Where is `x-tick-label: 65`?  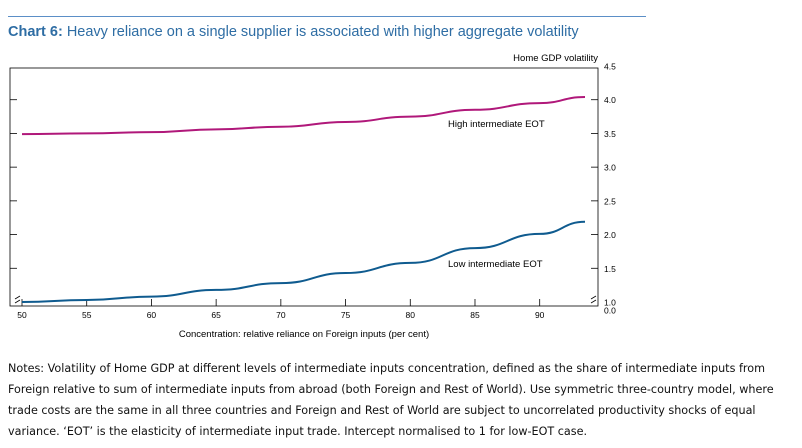 x-tick-label: 65 is located at coordinates (216, 315).